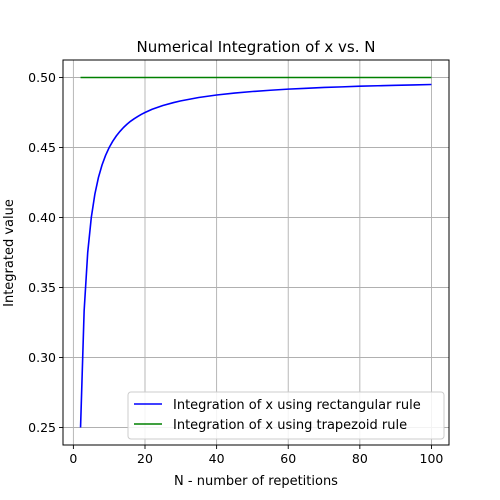 Image resolution: width=500 pixels, height=500 pixels. What do you see at coordinates (42, 147) in the screenshot?
I see `y-tick-label: 0.45` at bounding box center [42, 147].